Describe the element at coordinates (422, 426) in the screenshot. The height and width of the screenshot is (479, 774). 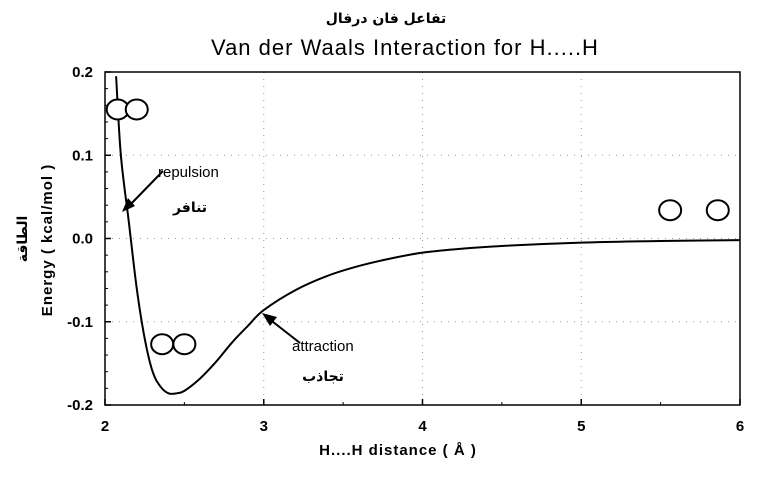
I see `x-tick-label: 4` at that location.